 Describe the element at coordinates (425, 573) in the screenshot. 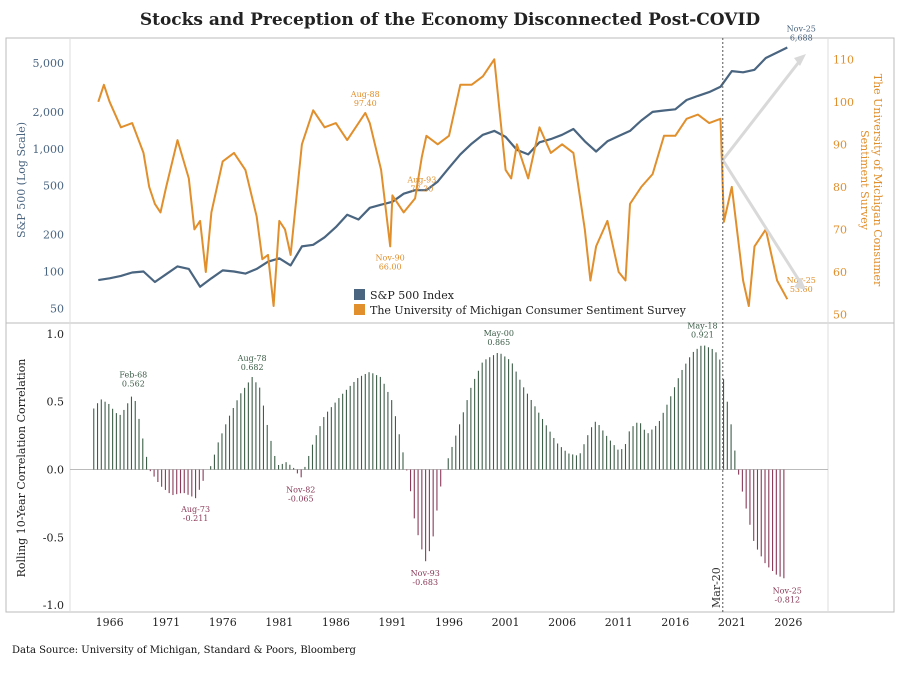

I see `annotation-date: Nov-93` at that location.